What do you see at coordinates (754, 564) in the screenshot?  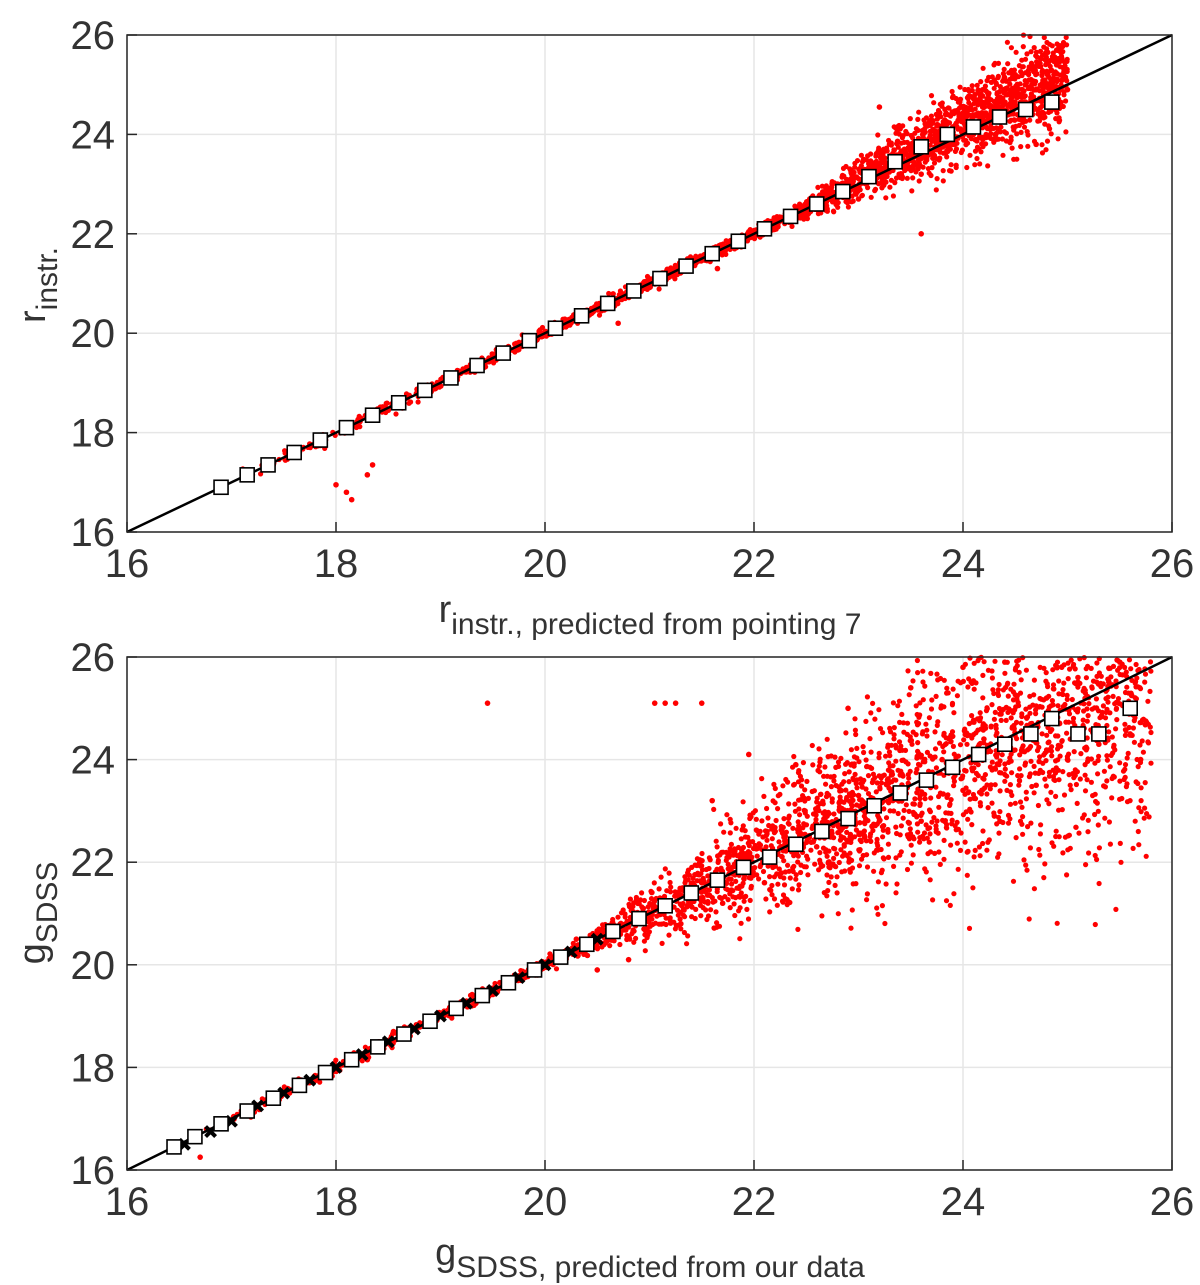 I see `x-tick-label: 22` at bounding box center [754, 564].